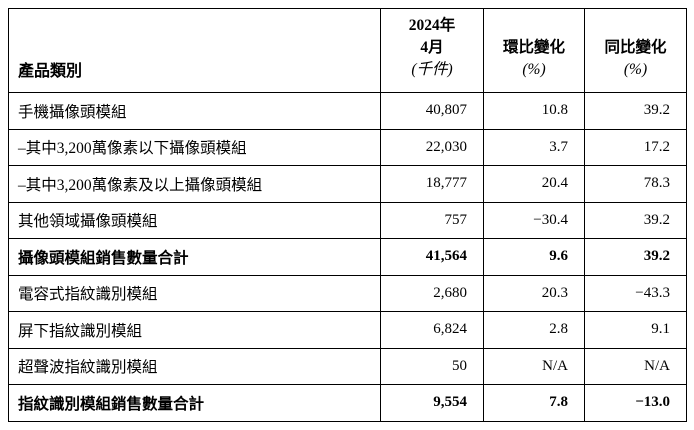  What do you see at coordinates (50, 71) in the screenshot?
I see `header-product-category-label: 產品類別` at bounding box center [50, 71].